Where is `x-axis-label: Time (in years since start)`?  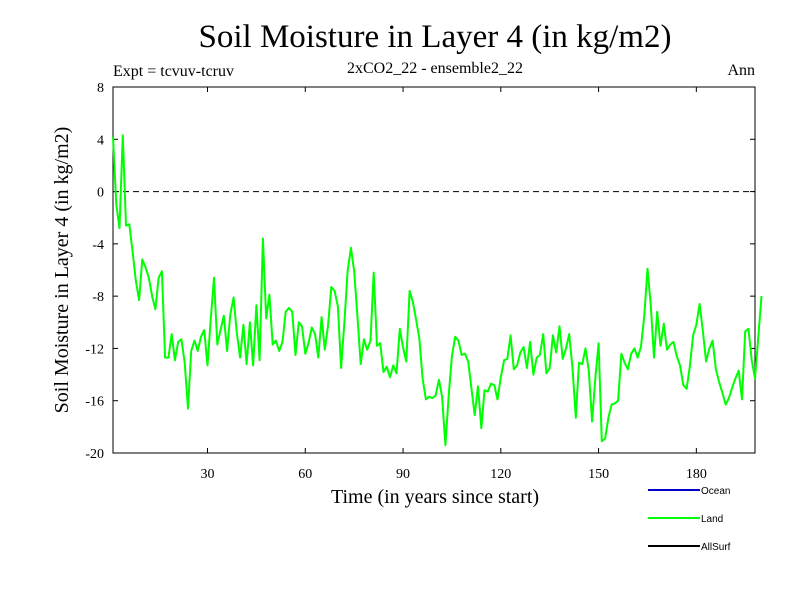 x-axis-label: Time (in years since start) is located at coordinates (435, 497).